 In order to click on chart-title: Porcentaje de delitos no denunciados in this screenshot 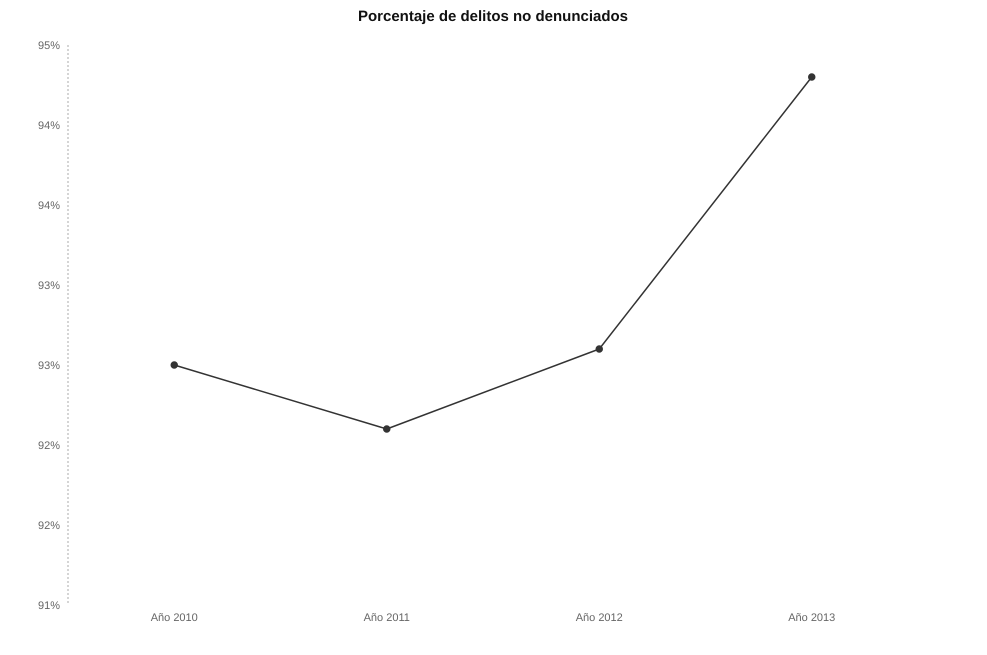, I will do `click(493, 16)`.